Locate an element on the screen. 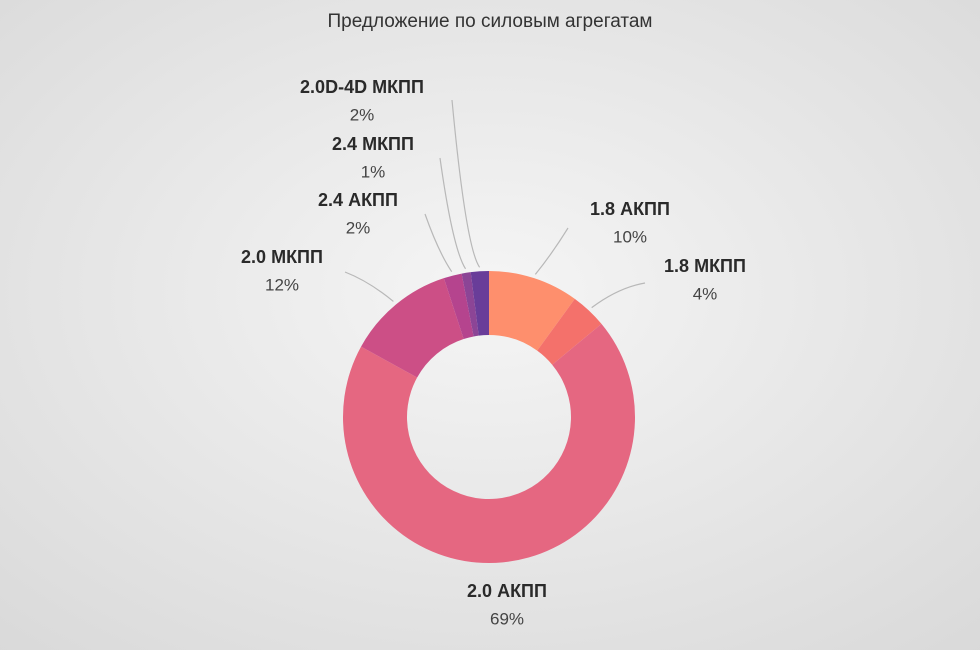  value-label: 69% is located at coordinates (507, 618).